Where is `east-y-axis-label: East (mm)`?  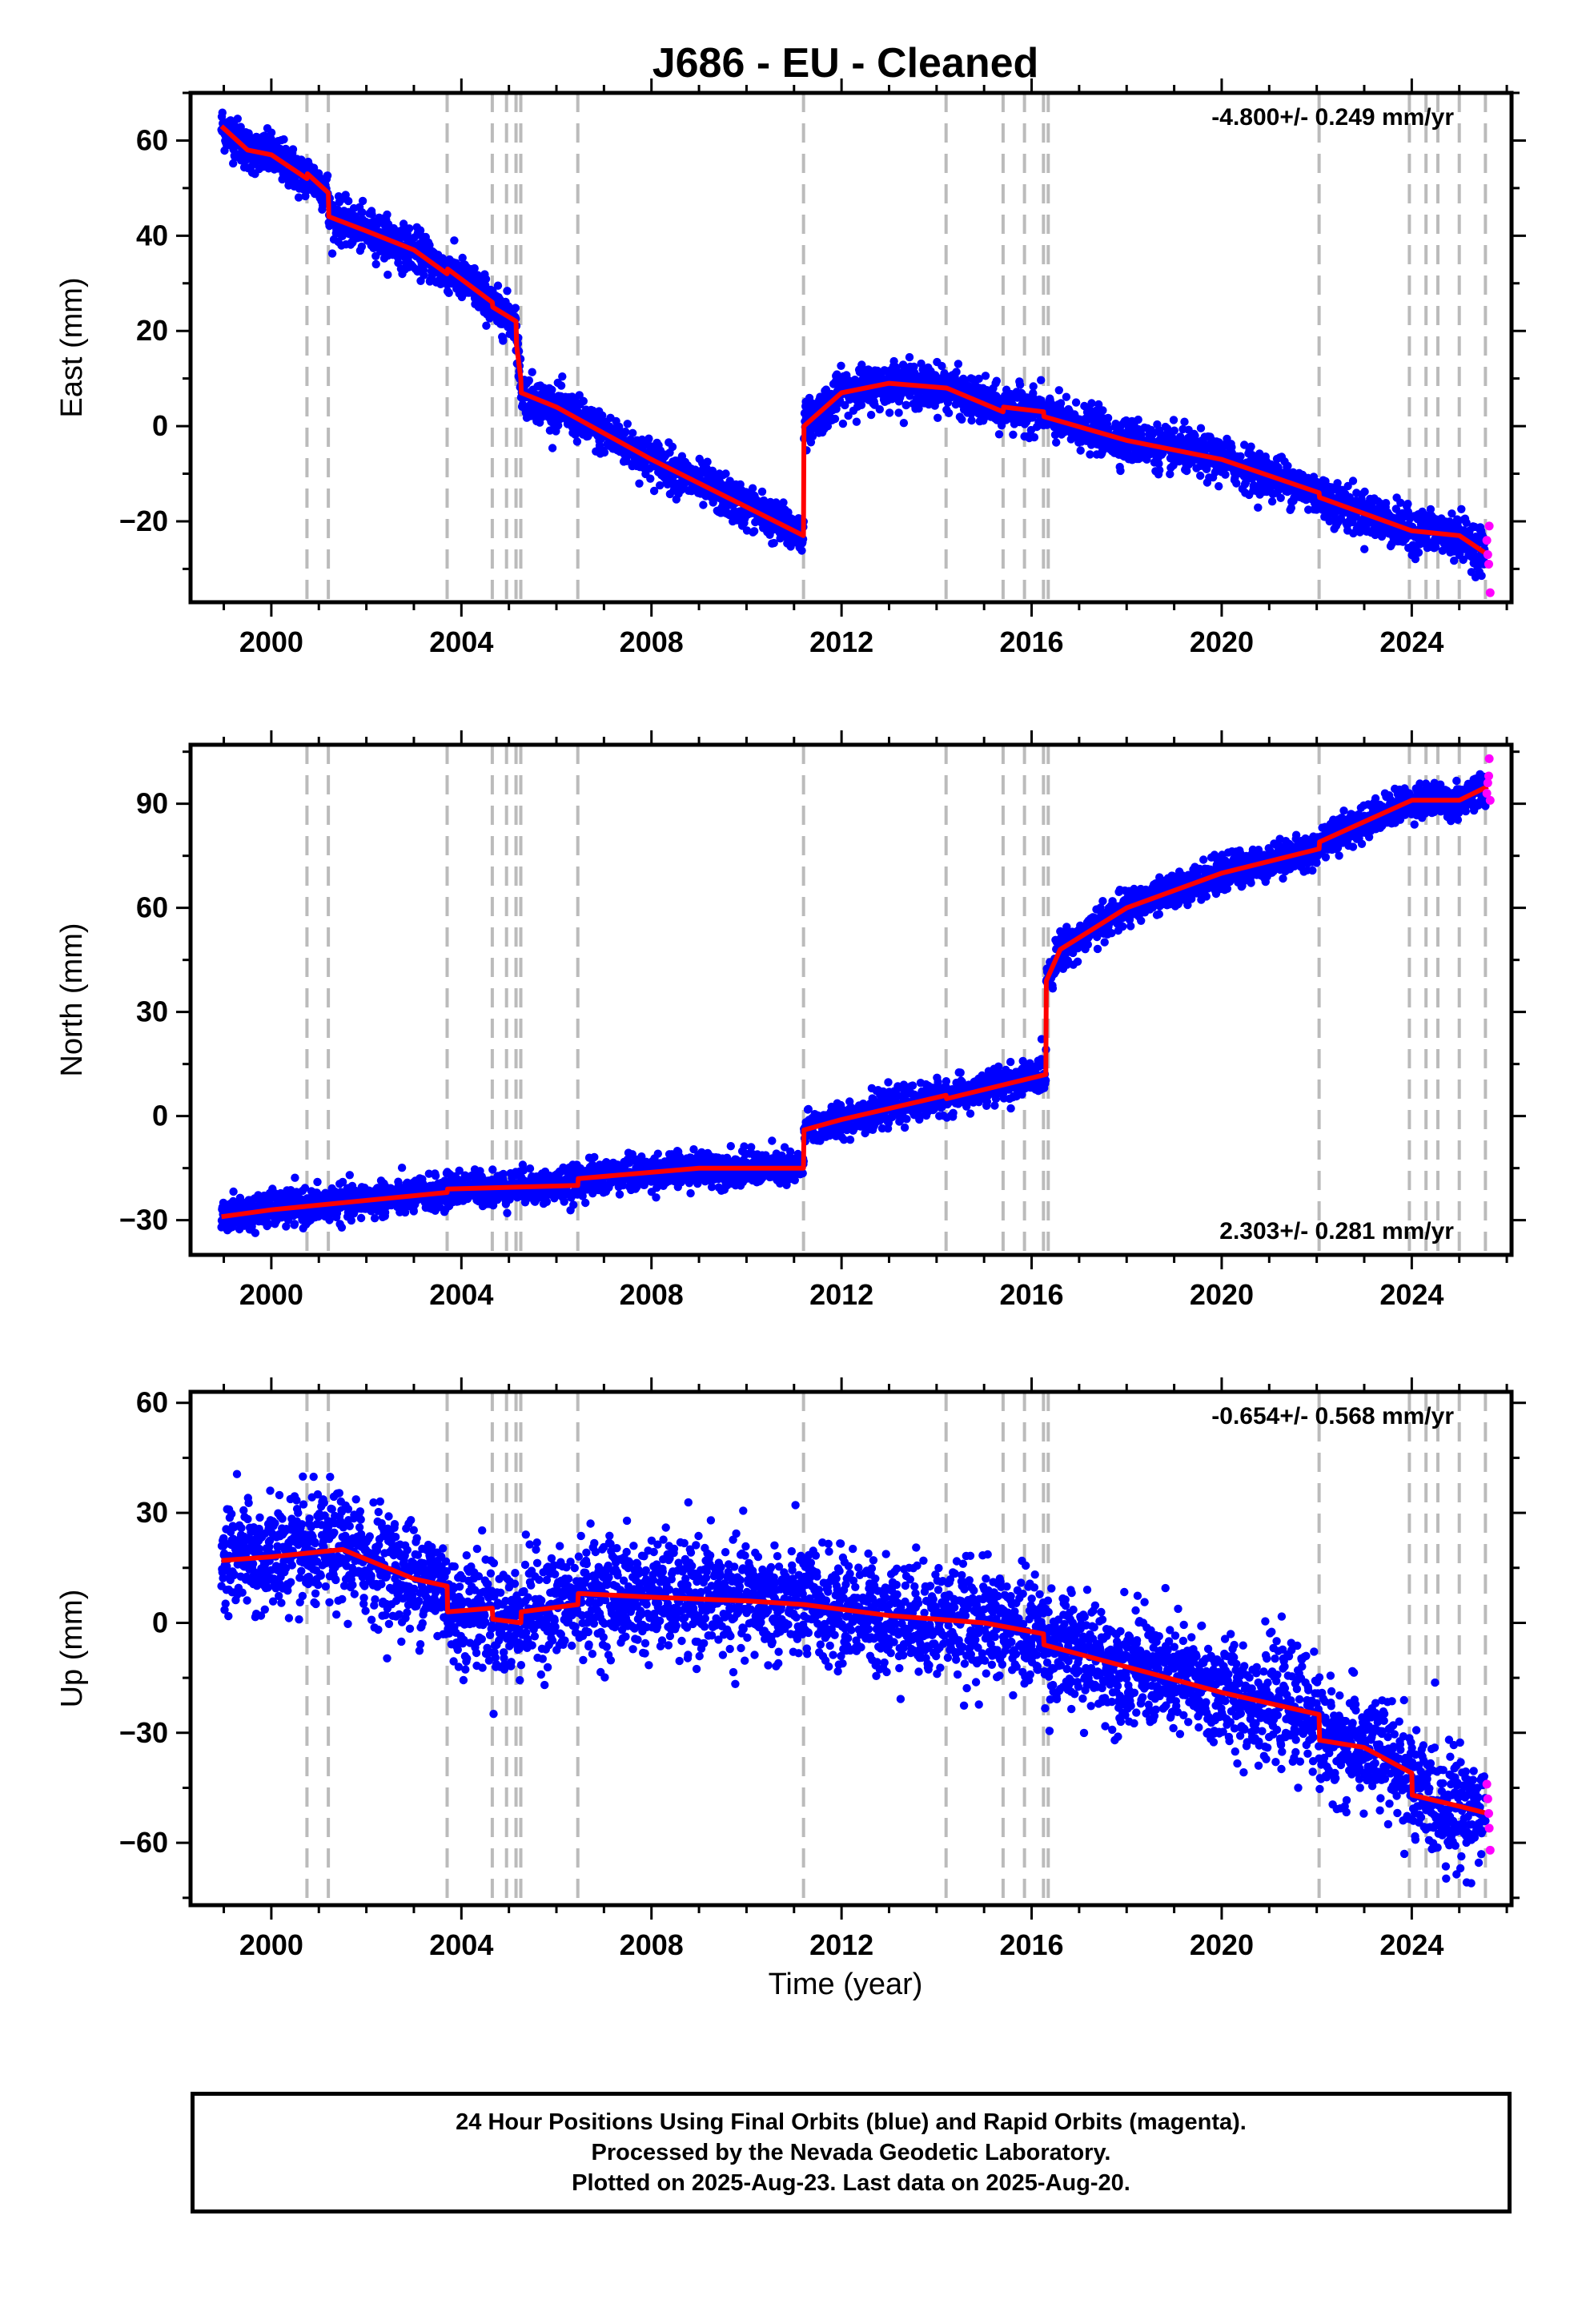 east-y-axis-label: East (mm) is located at coordinates (72, 347).